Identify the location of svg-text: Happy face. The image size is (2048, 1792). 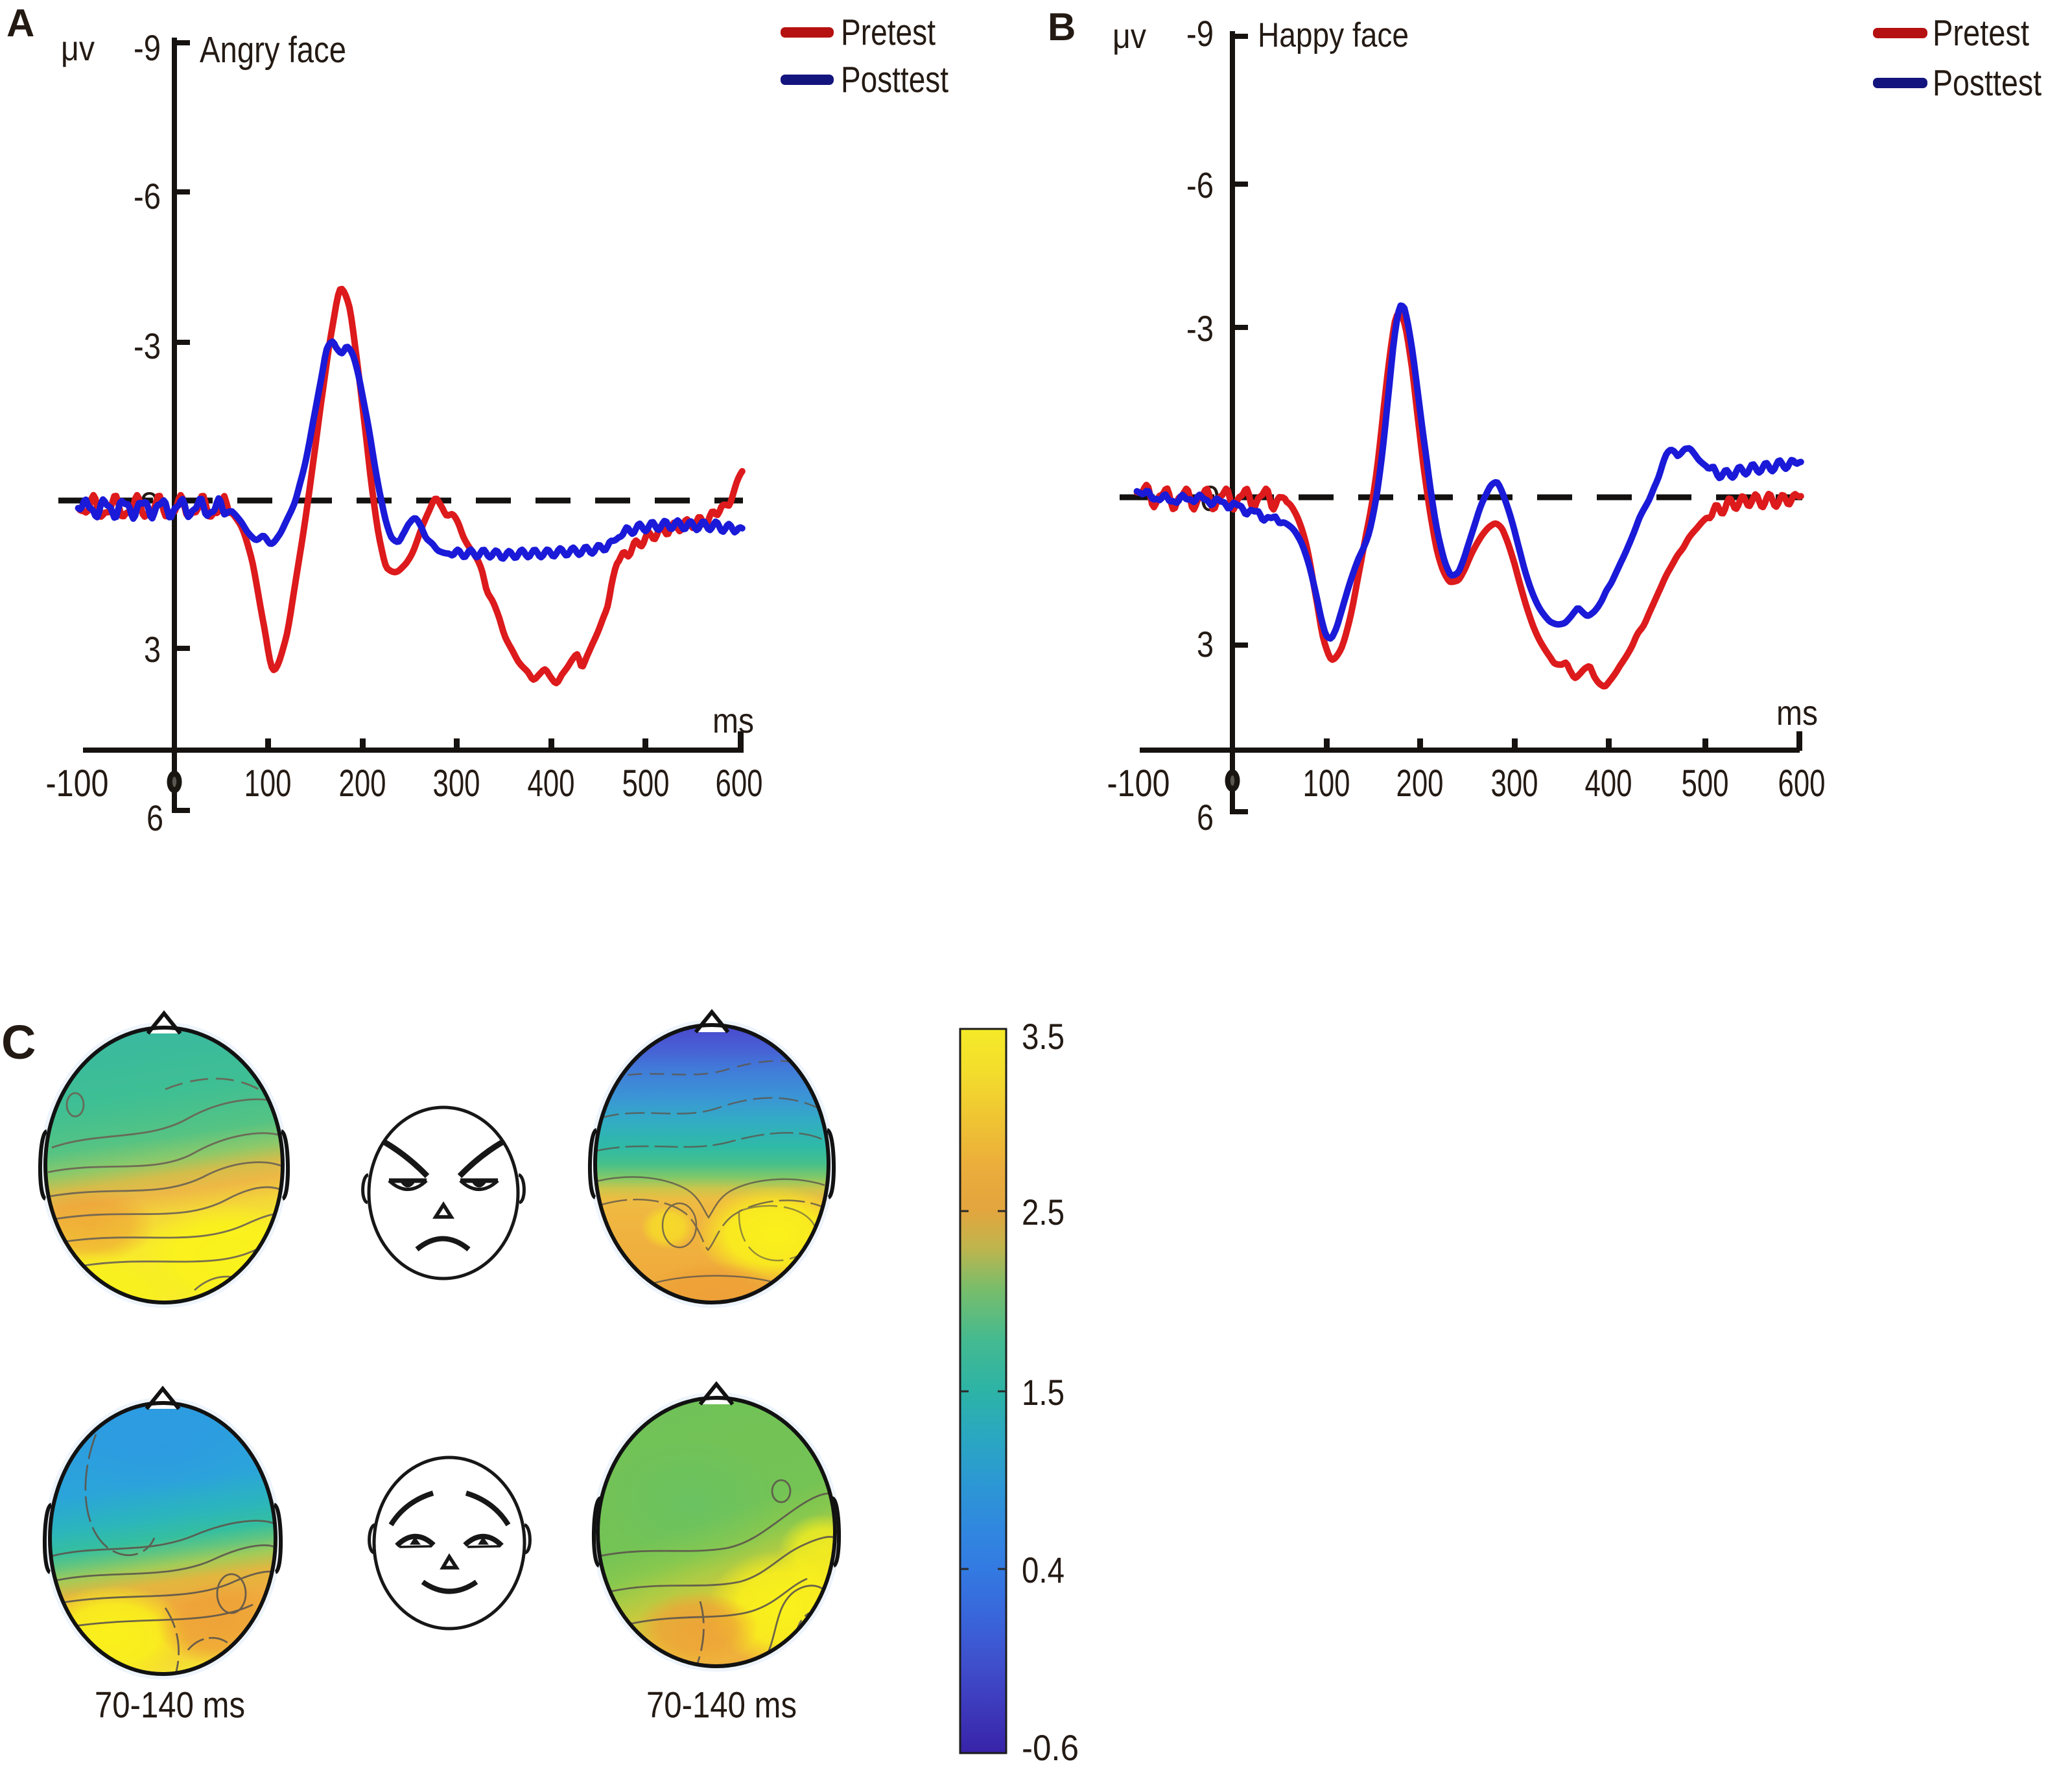
(1333, 35).